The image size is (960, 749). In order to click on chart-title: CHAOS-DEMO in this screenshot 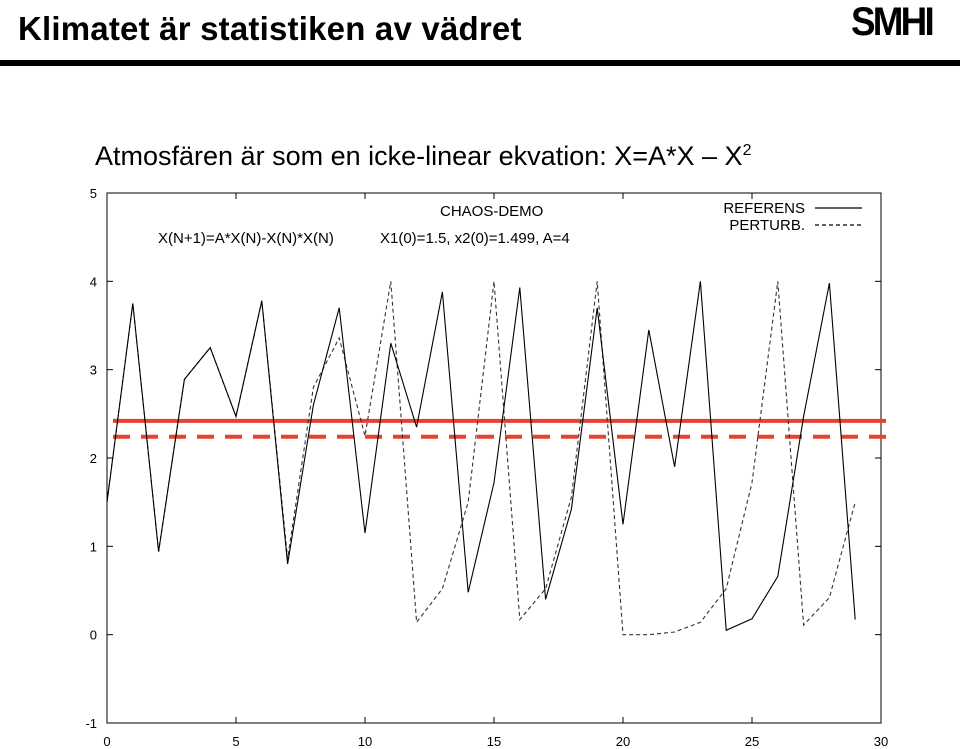, I will do `click(491, 211)`.